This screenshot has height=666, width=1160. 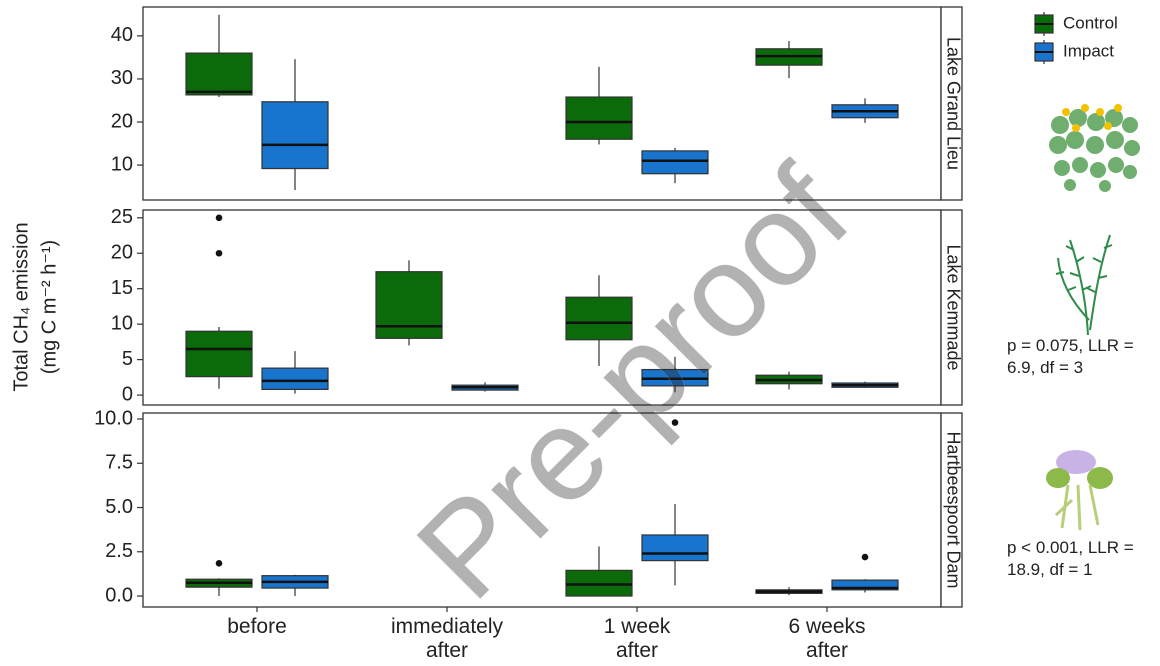 I want to click on x-tick-label: 6 weeks after, so click(x=827, y=638).